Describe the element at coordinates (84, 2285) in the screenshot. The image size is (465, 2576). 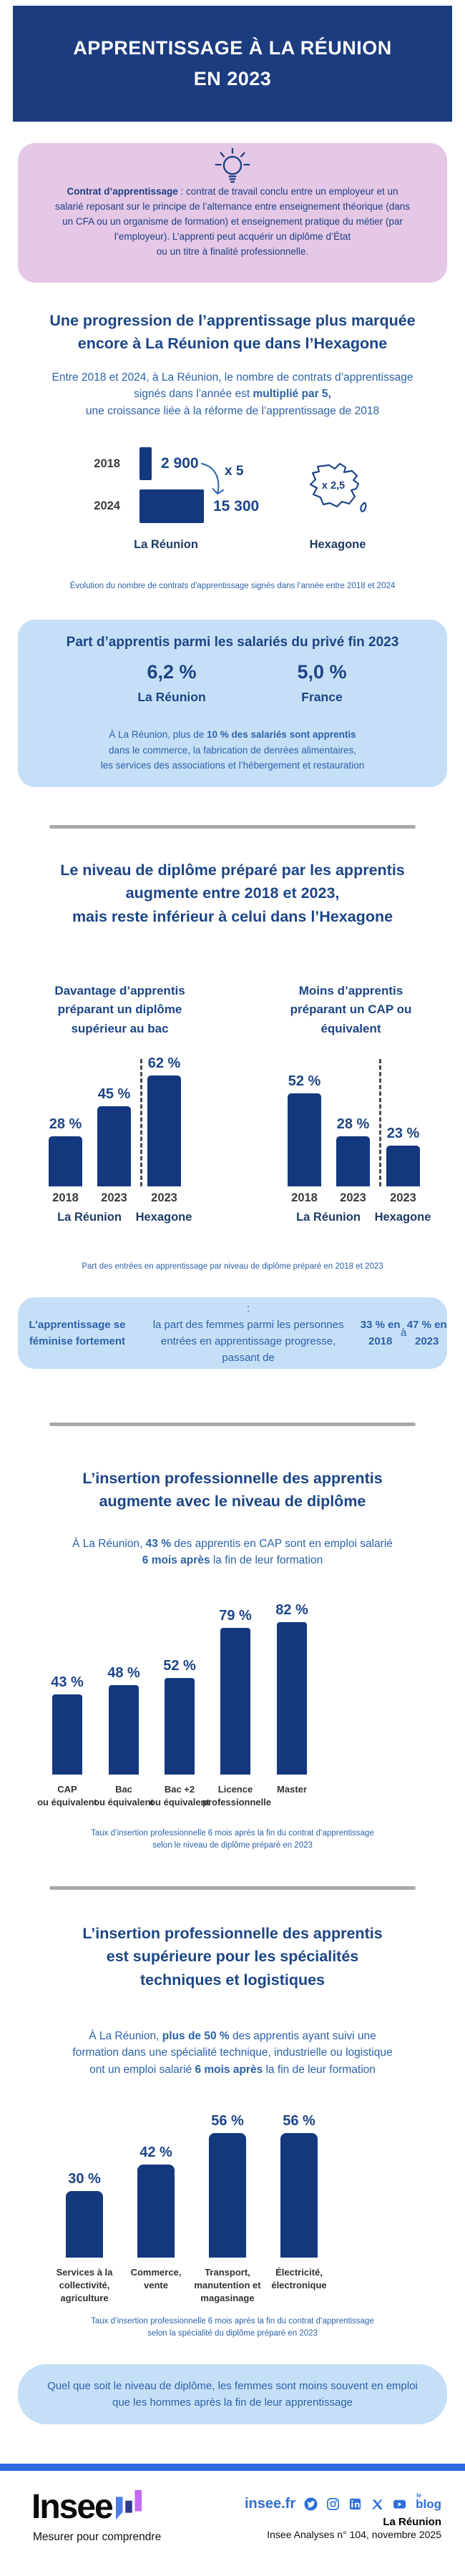
I see `category-label: Services à la collectivité, agriculture` at that location.